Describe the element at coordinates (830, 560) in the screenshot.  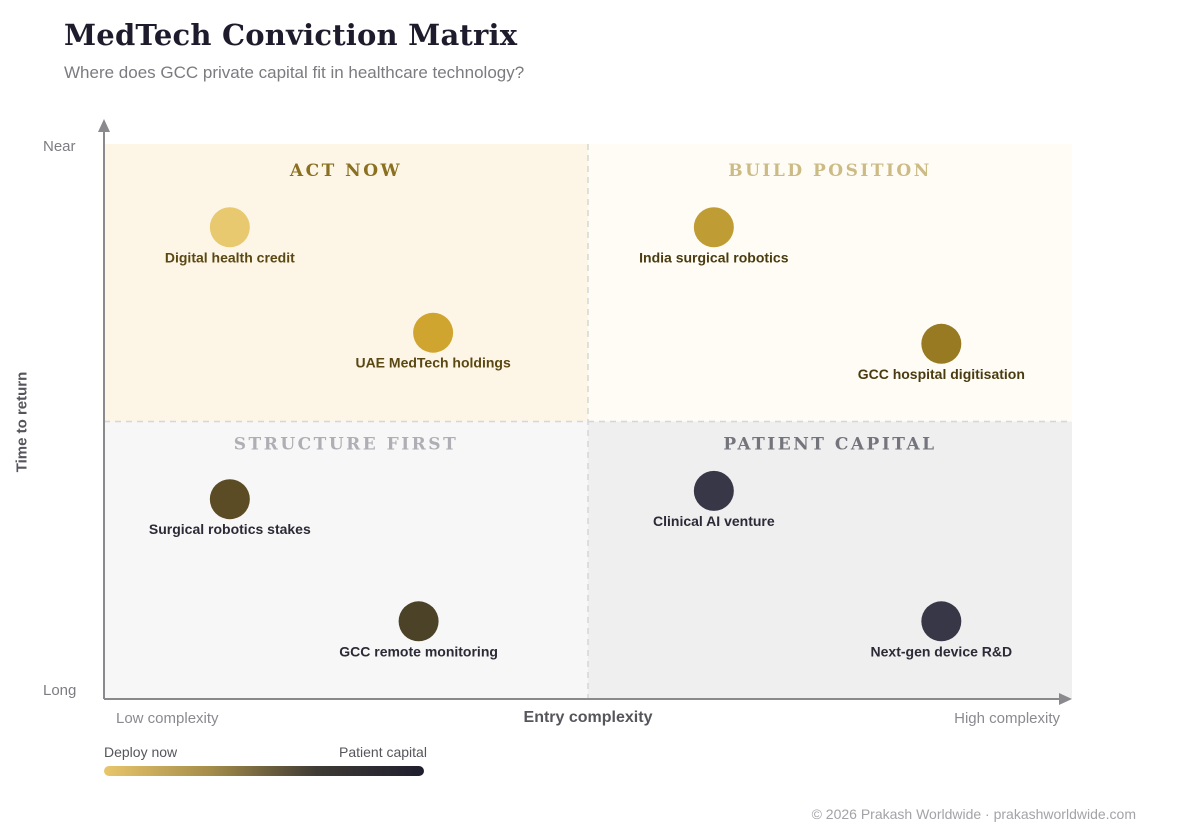
I see `quadrant-patient-capital` at that location.